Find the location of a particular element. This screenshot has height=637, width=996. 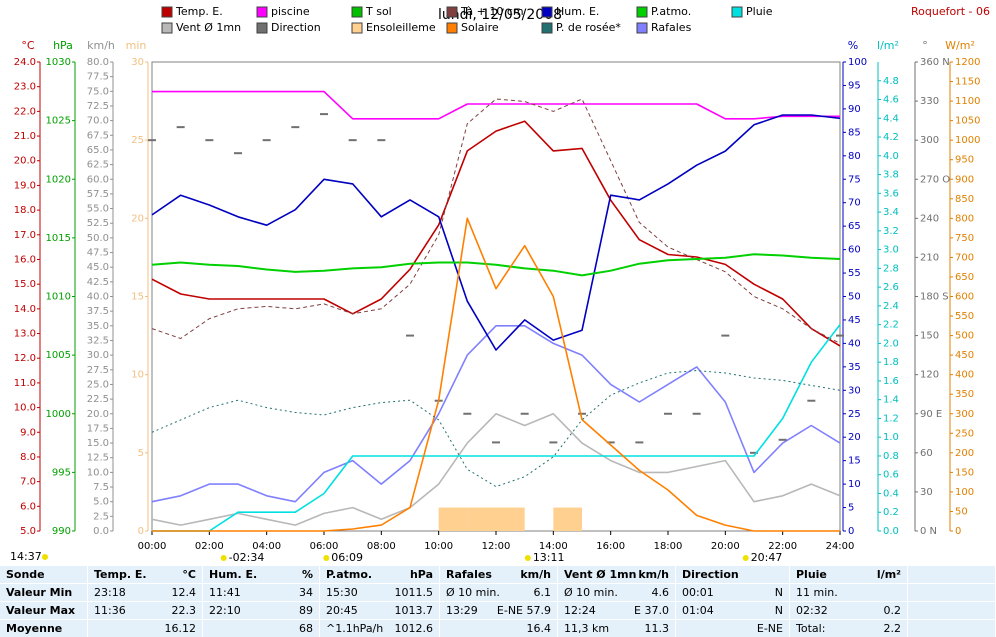

y-tick-label: 850 is located at coordinates (964, 199).